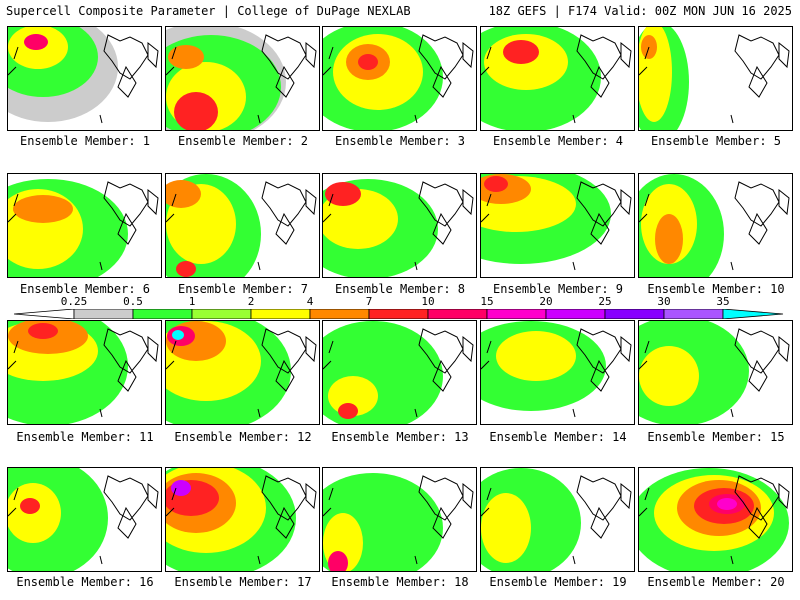  I want to click on ensemble-member-label: Ensemble Member: 6, so click(85, 289).